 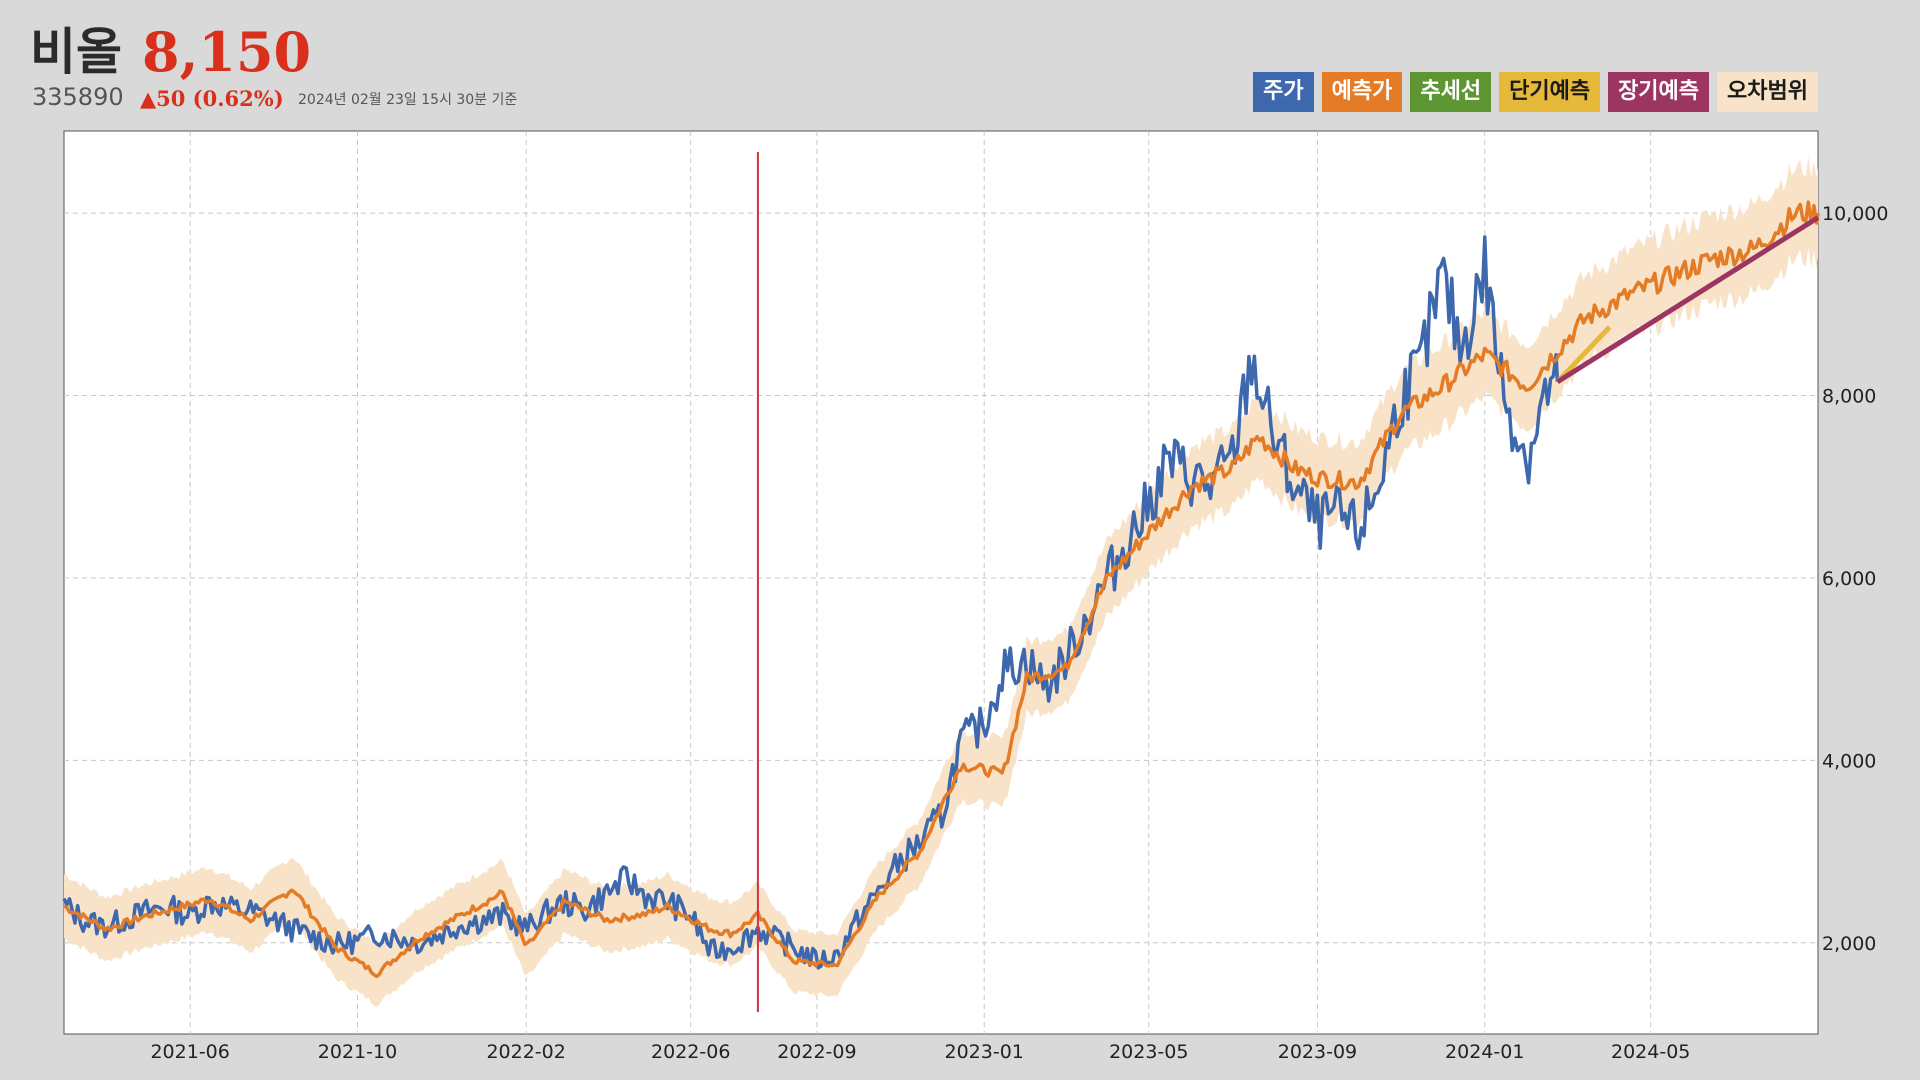 What do you see at coordinates (1283, 92) in the screenshot?
I see `legend-price: 주가` at bounding box center [1283, 92].